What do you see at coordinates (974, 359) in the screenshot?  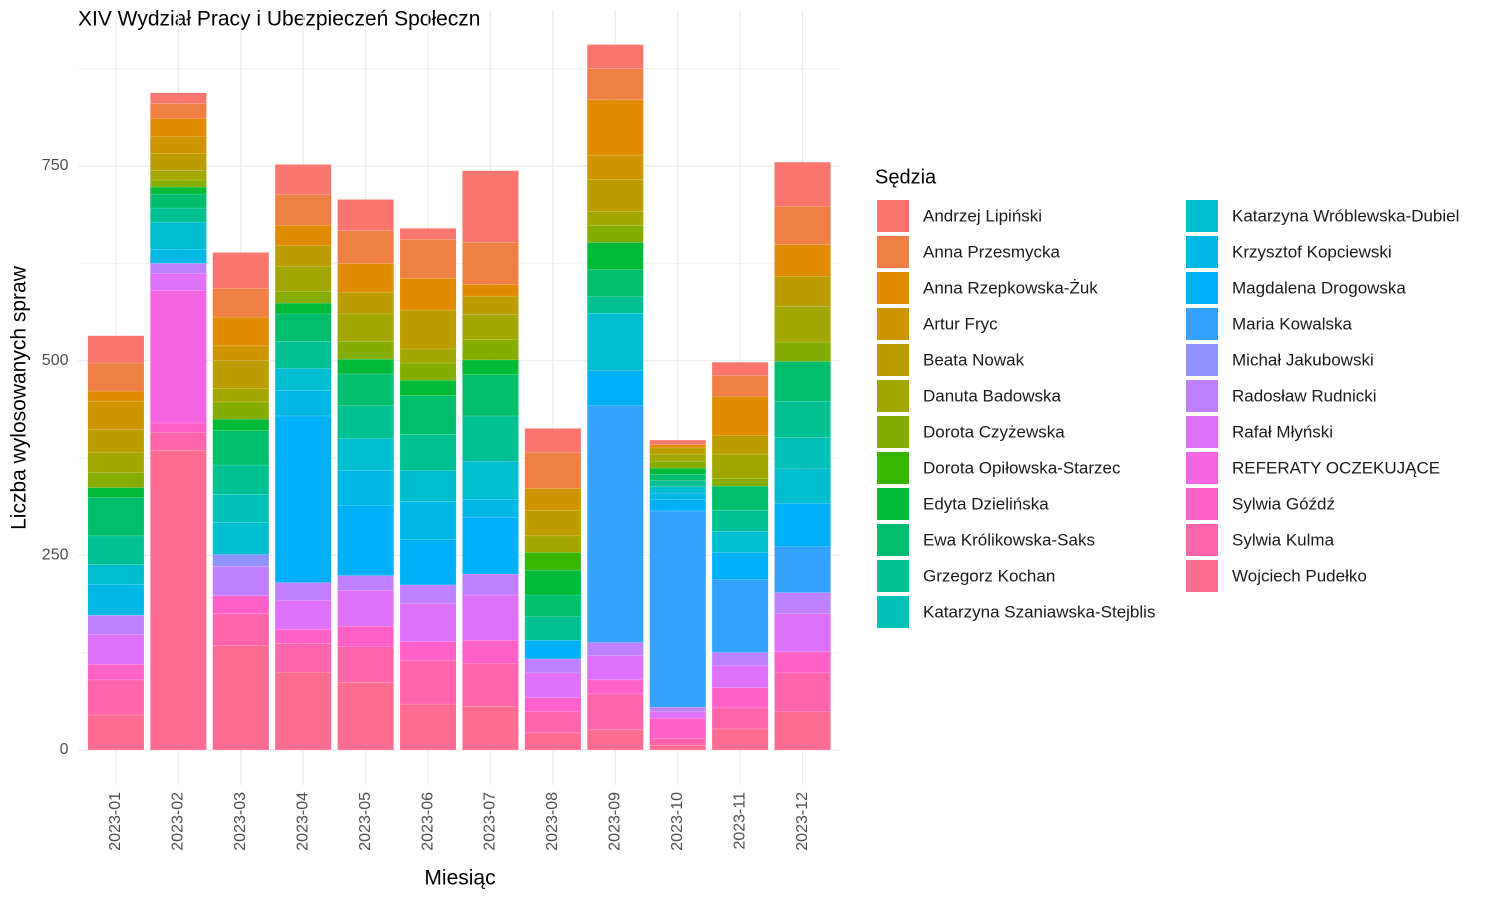 I see `legend-label: Beata Nowak` at bounding box center [974, 359].